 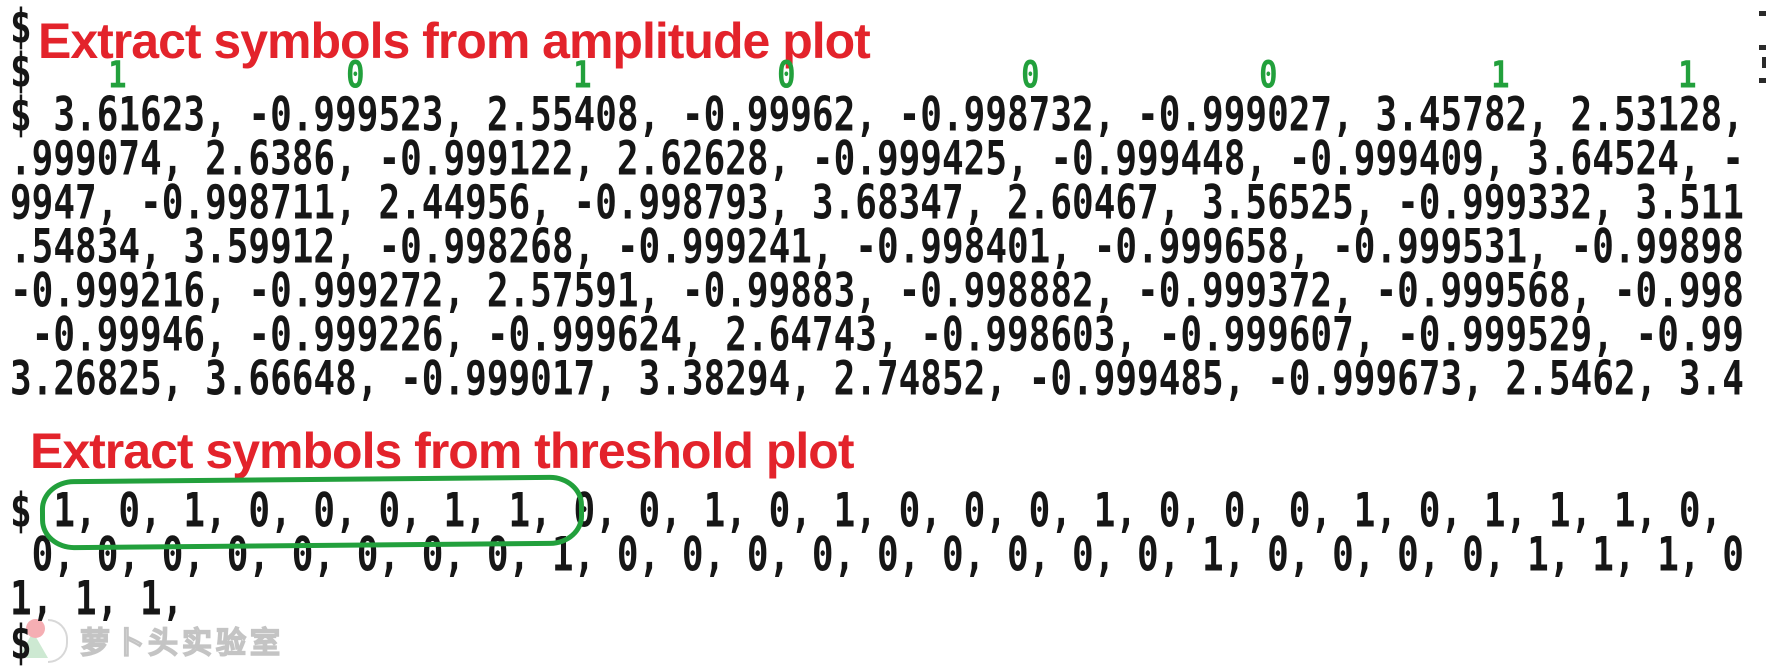 I want to click on threshold-section-title: Extract symbols from threshold plot, so click(x=442, y=451).